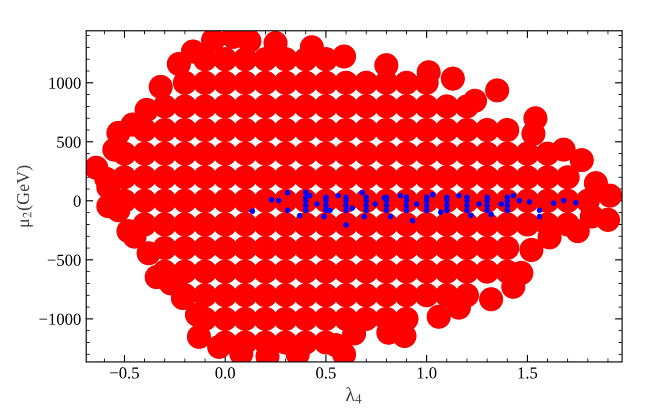  Describe the element at coordinates (354, 395) in the screenshot. I see `x-axis-title: λ$_{4}$` at that location.